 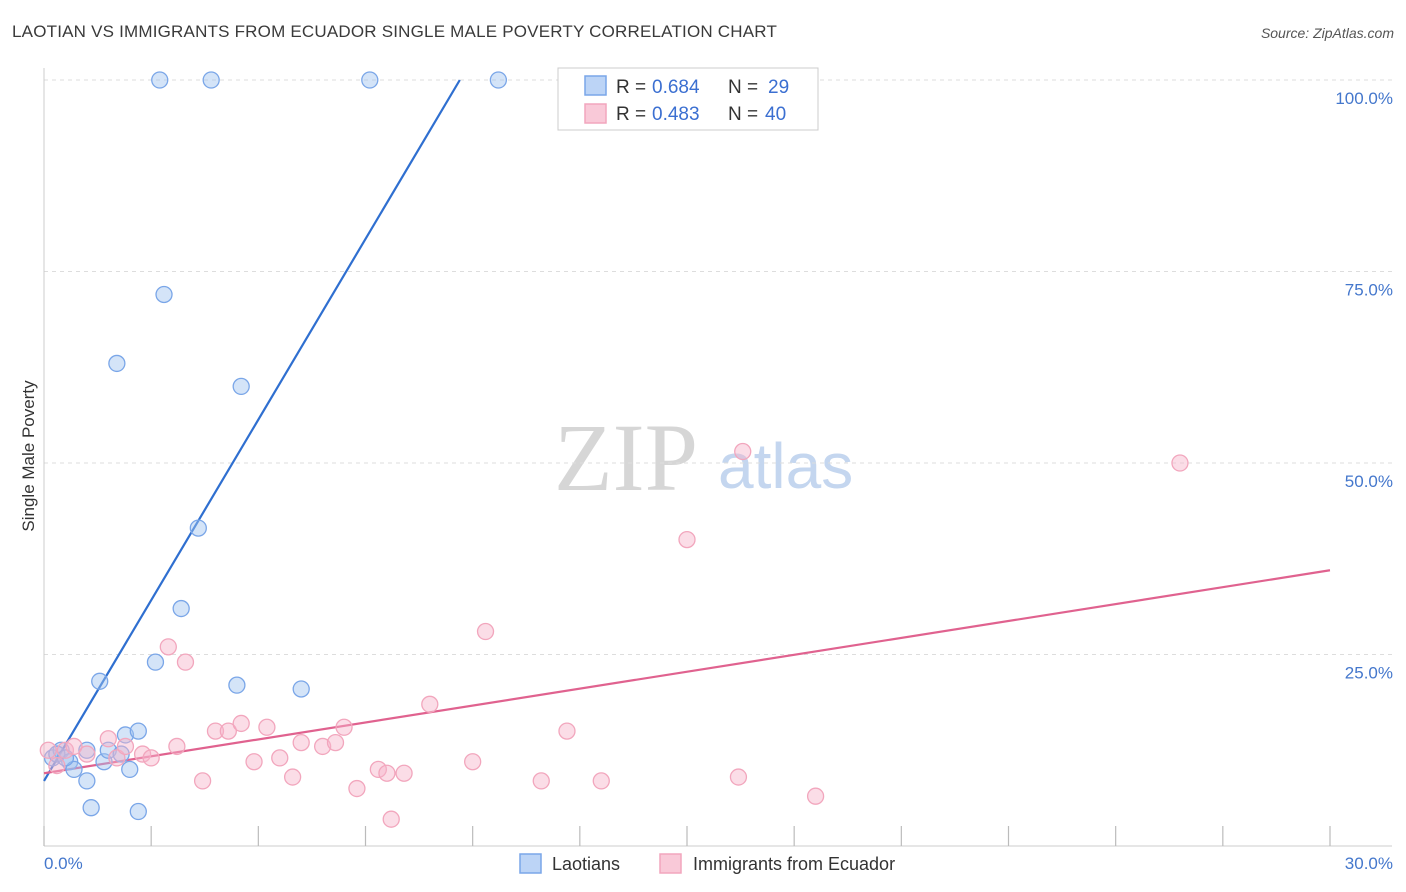 What do you see at coordinates (1369, 290) in the screenshot?
I see `y-tick-label: 75.0%` at bounding box center [1369, 290].